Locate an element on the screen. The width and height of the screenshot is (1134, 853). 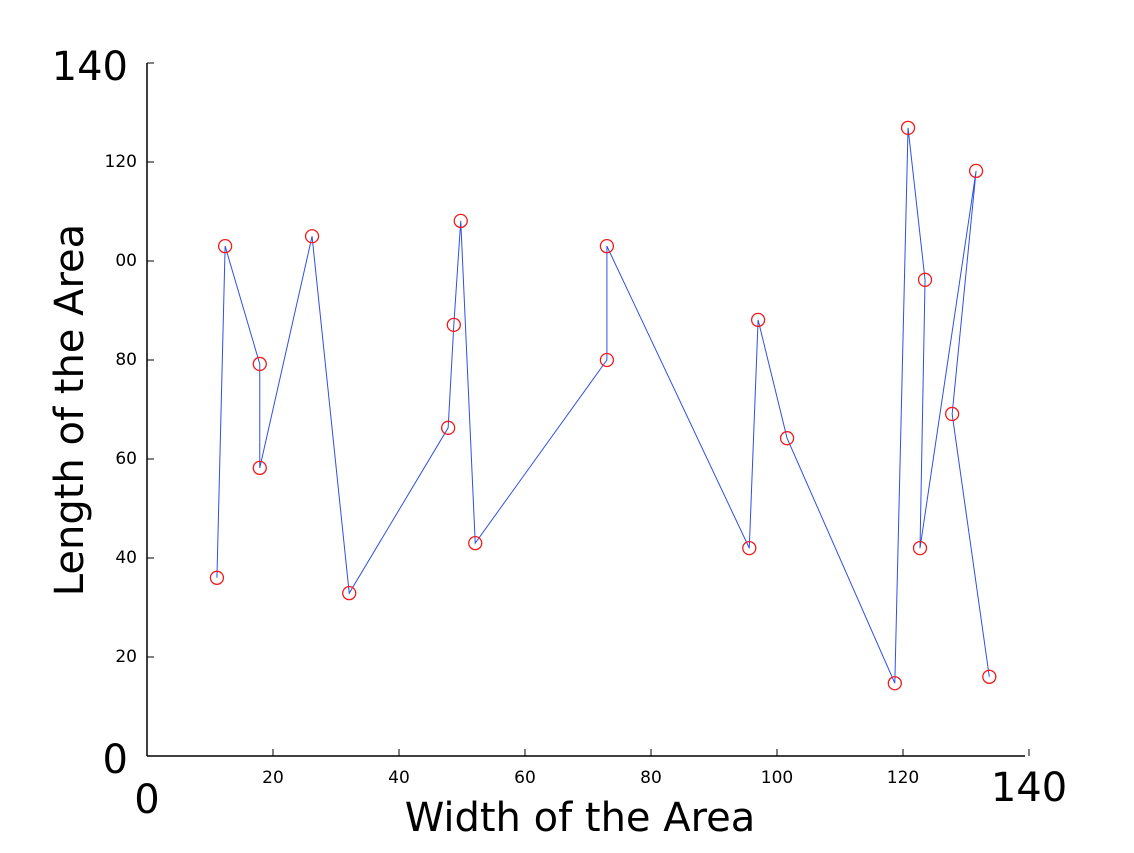
x-axis-title: Width of the Area is located at coordinates (580, 818).